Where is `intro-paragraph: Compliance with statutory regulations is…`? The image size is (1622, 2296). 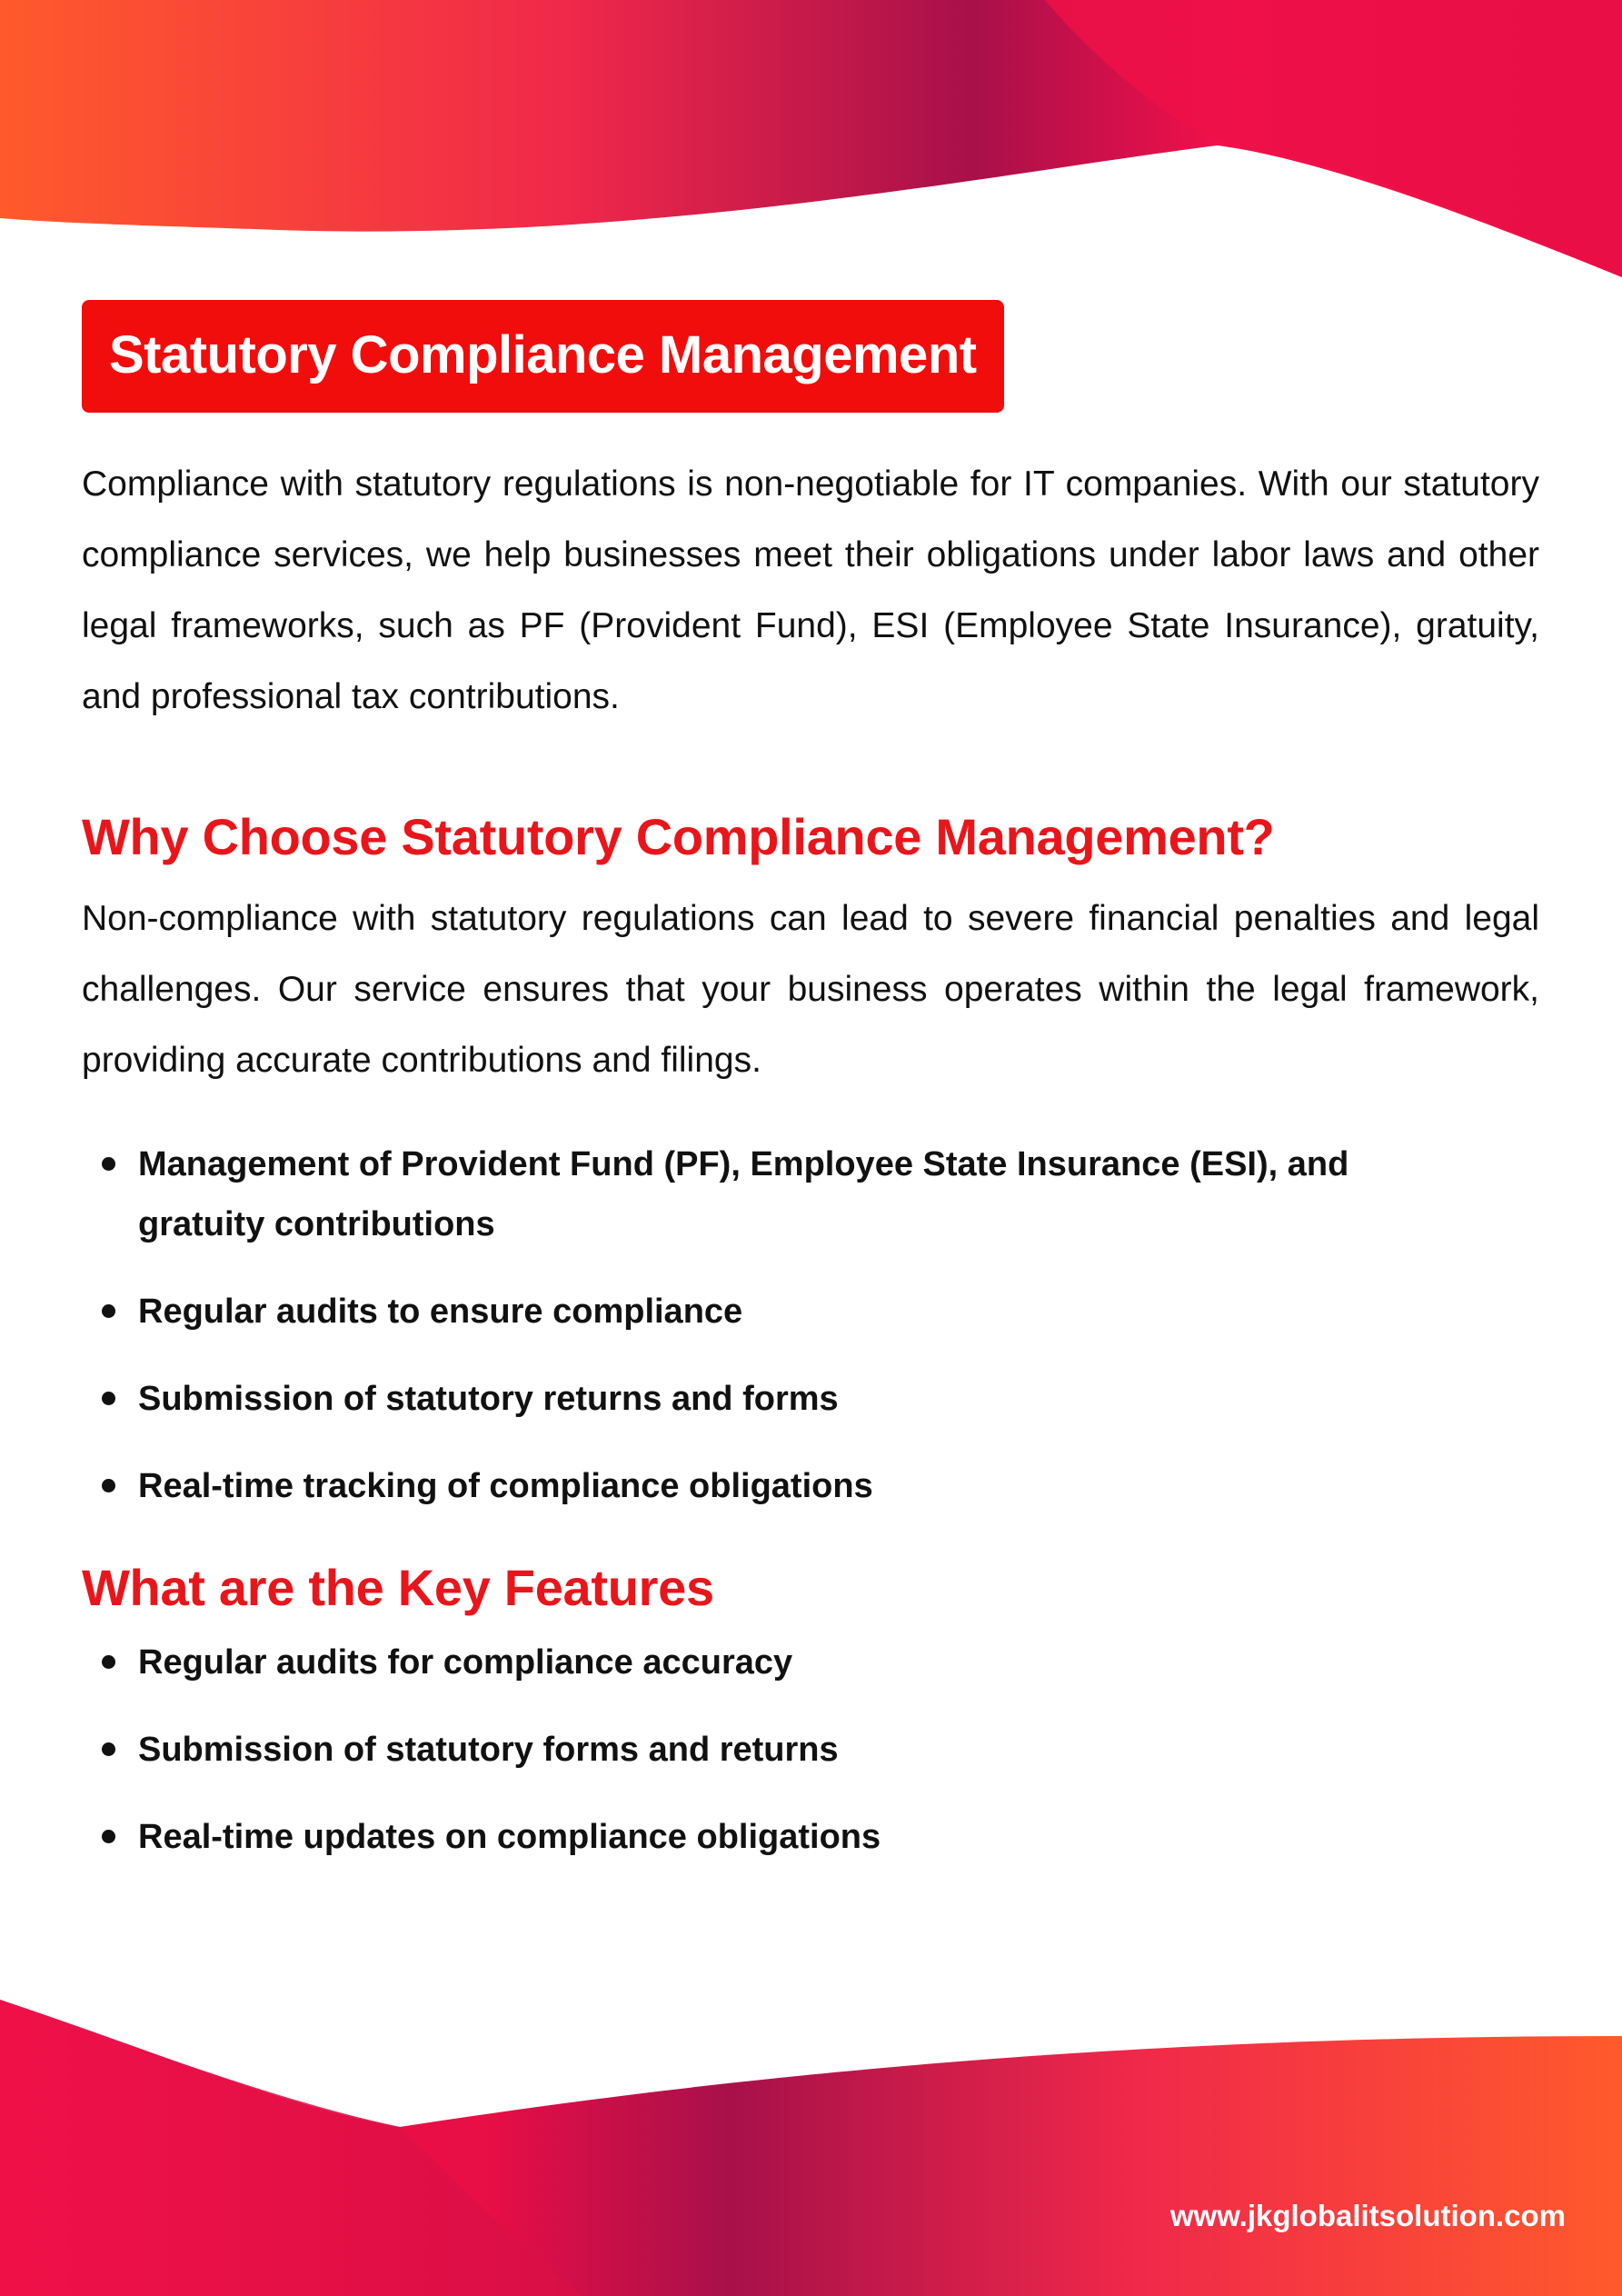
intro-paragraph: Compliance with statutory regulations is… is located at coordinates (810, 590).